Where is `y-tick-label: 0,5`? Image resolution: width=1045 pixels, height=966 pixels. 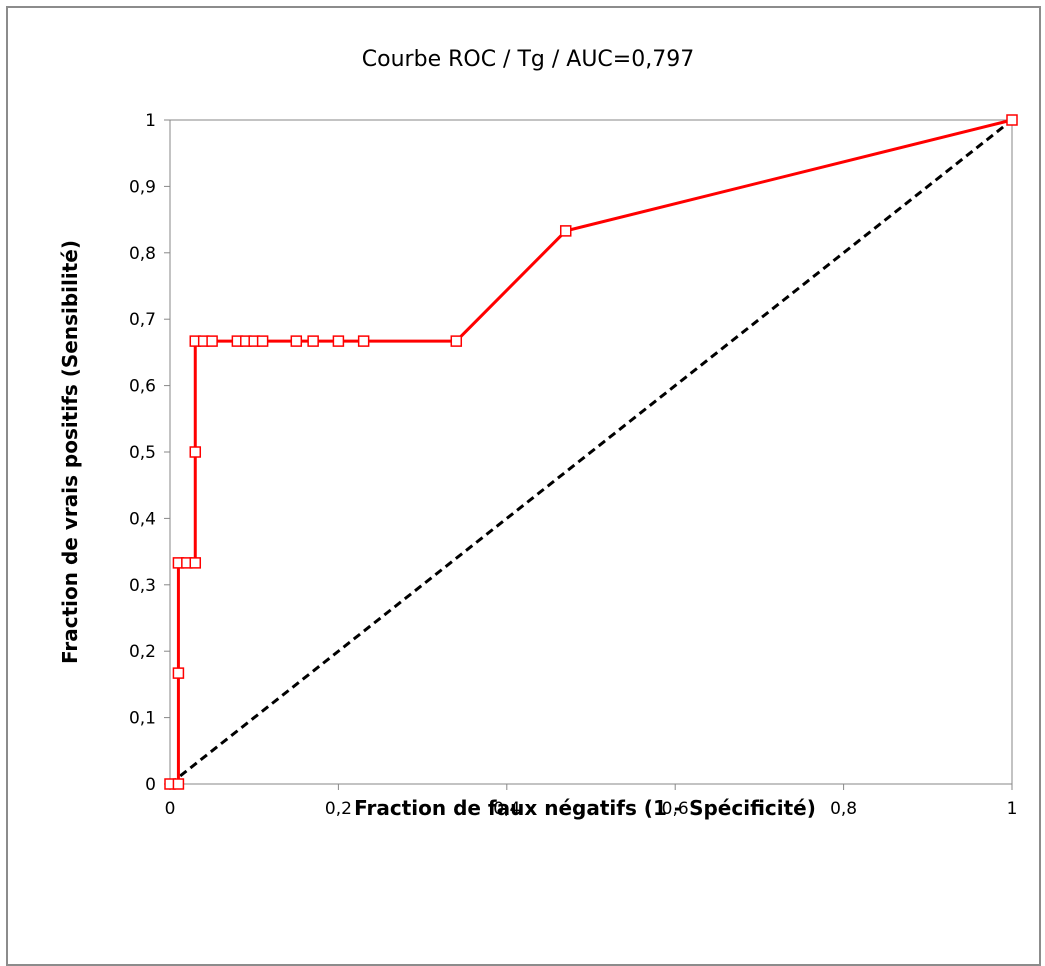
y-tick-label: 0,5 is located at coordinates (142, 453).